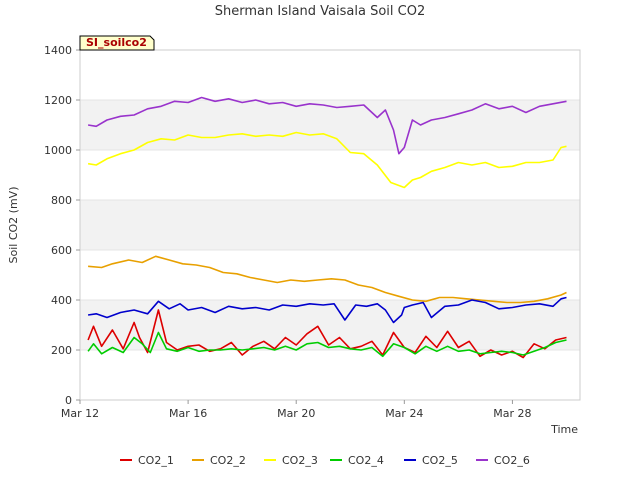 Image resolution: width=640 pixels, height=480 pixels. What do you see at coordinates (61, 200) in the screenshot?
I see `y-tick-label: 800` at bounding box center [61, 200].